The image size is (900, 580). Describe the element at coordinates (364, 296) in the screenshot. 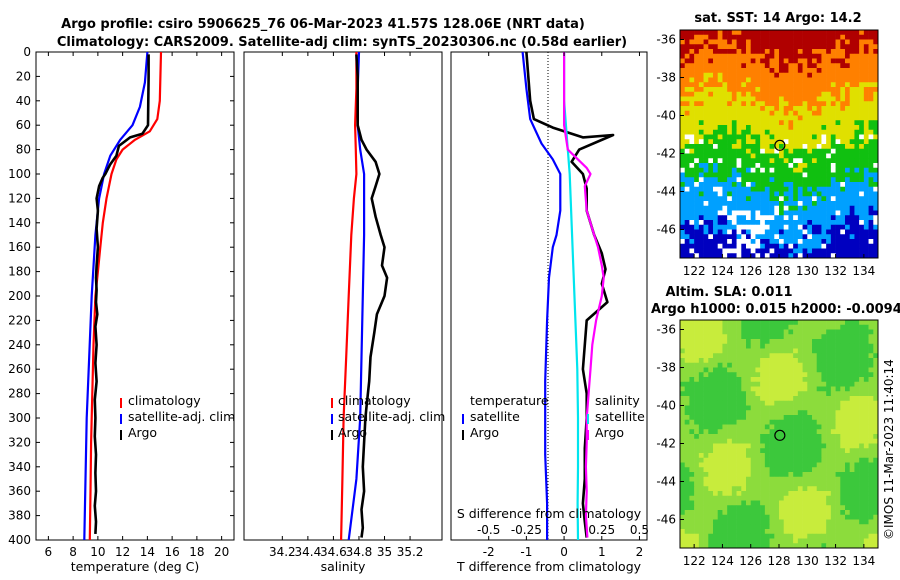

I see `salinity-series` at that location.